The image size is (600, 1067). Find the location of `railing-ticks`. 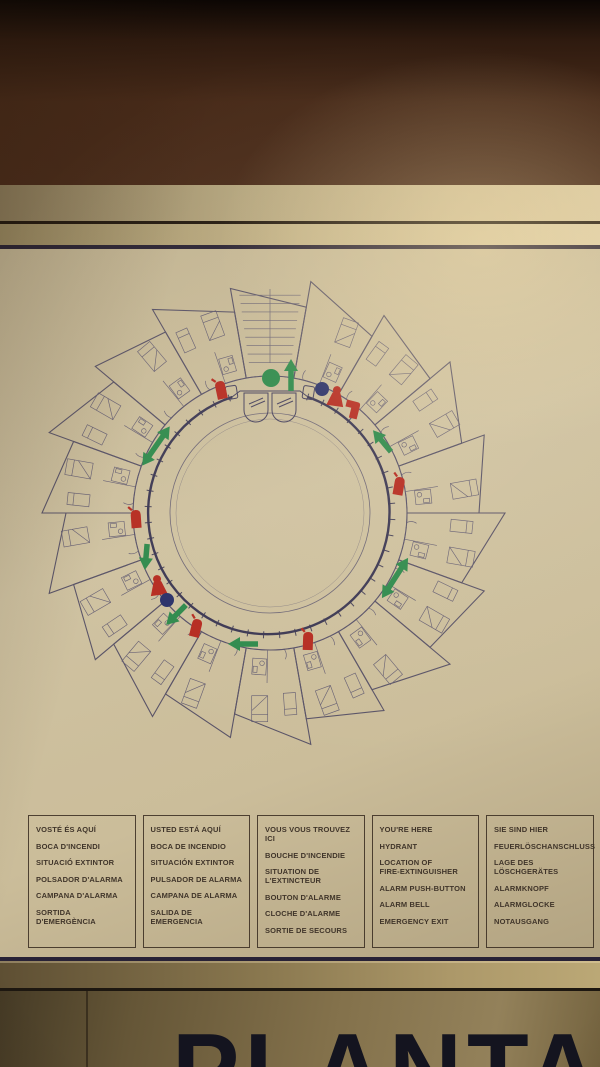

railing-ticks is located at coordinates (270, 516).